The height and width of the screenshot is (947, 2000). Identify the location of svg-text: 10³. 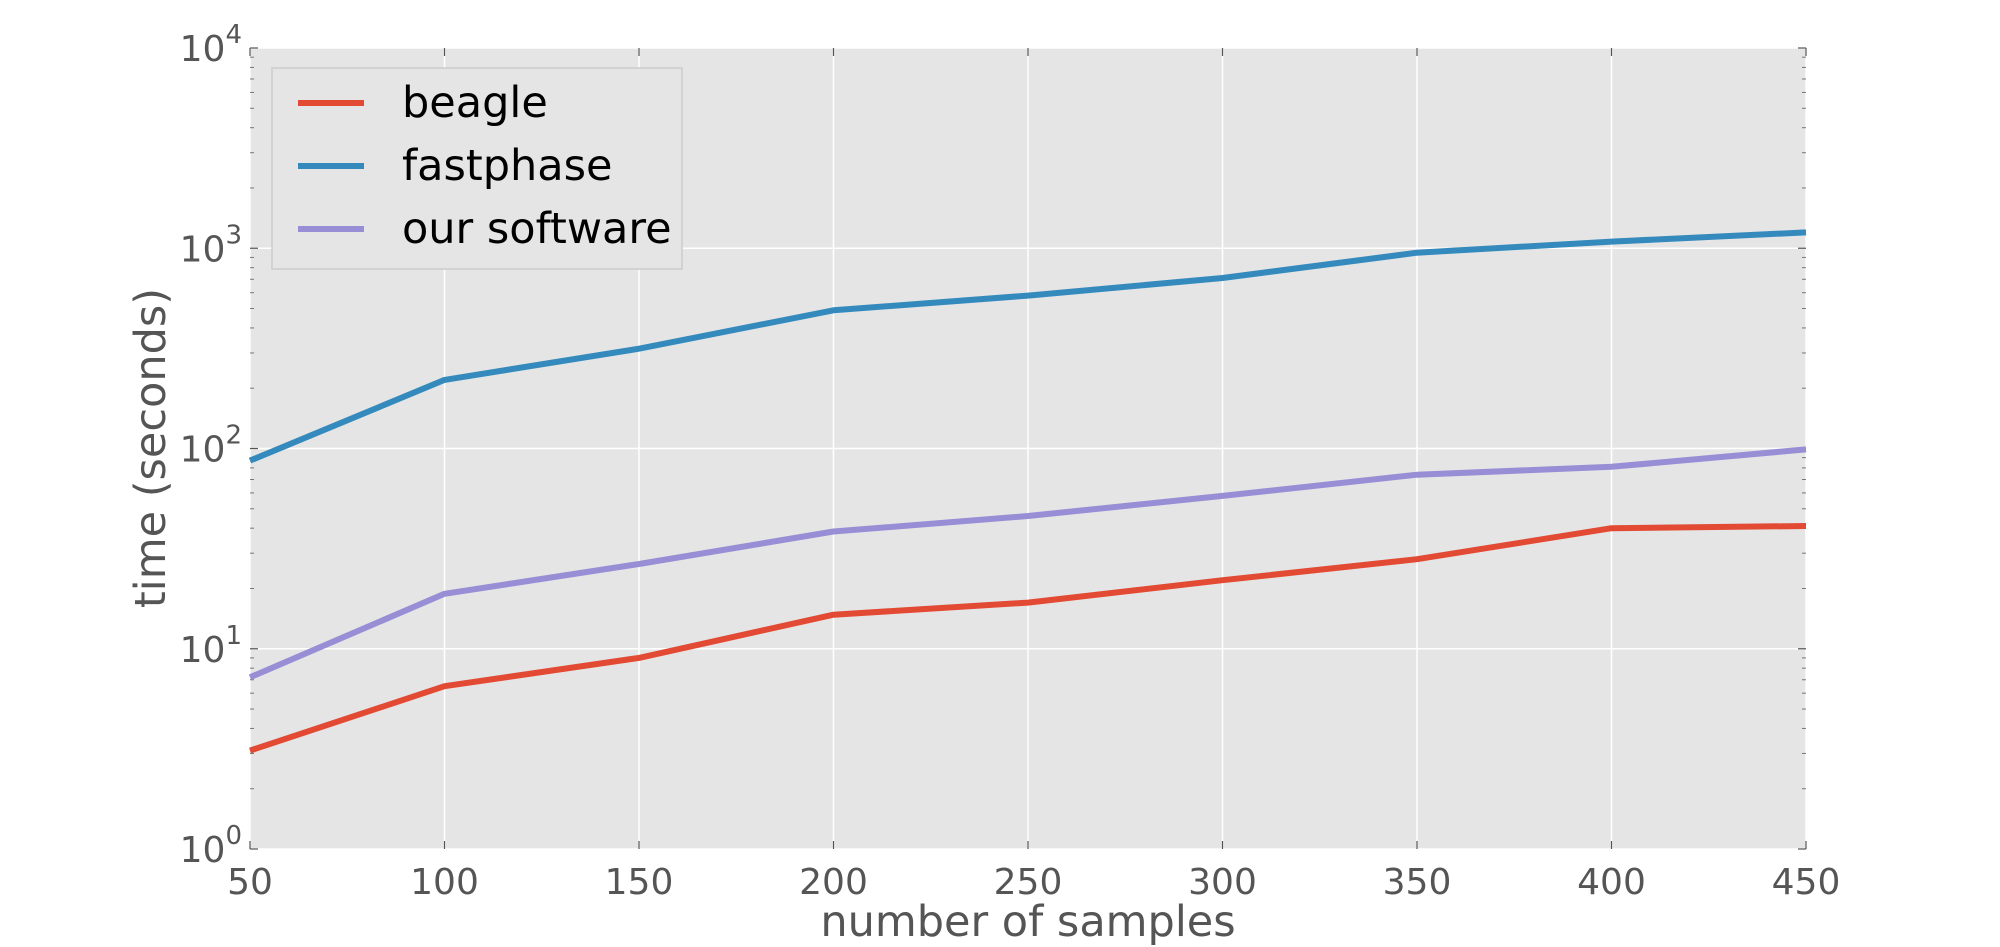
(211, 245).